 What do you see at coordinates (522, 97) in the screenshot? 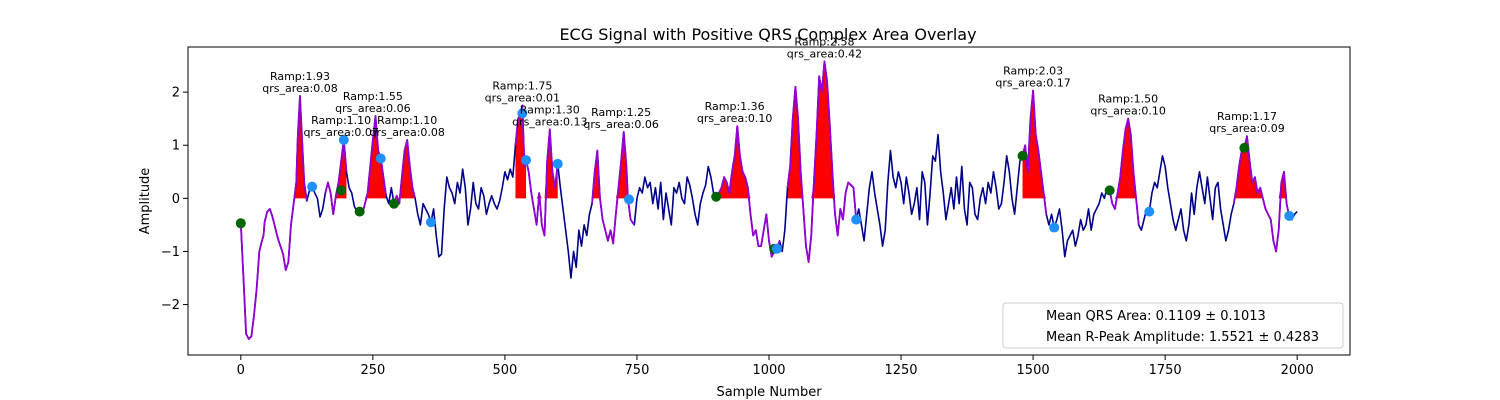
I see `peak-annotation-area: qrs_area:0.01` at bounding box center [522, 97].